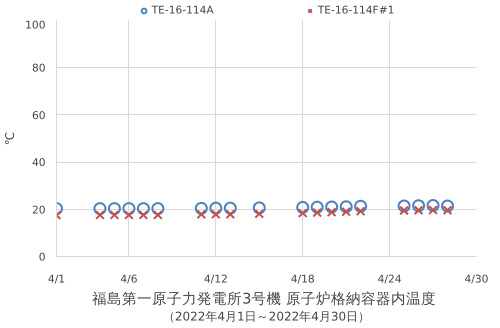 This screenshot has height=328, width=500. What do you see at coordinates (183, 10) in the screenshot?
I see `legend-label: TE-16-114A` at bounding box center [183, 10].